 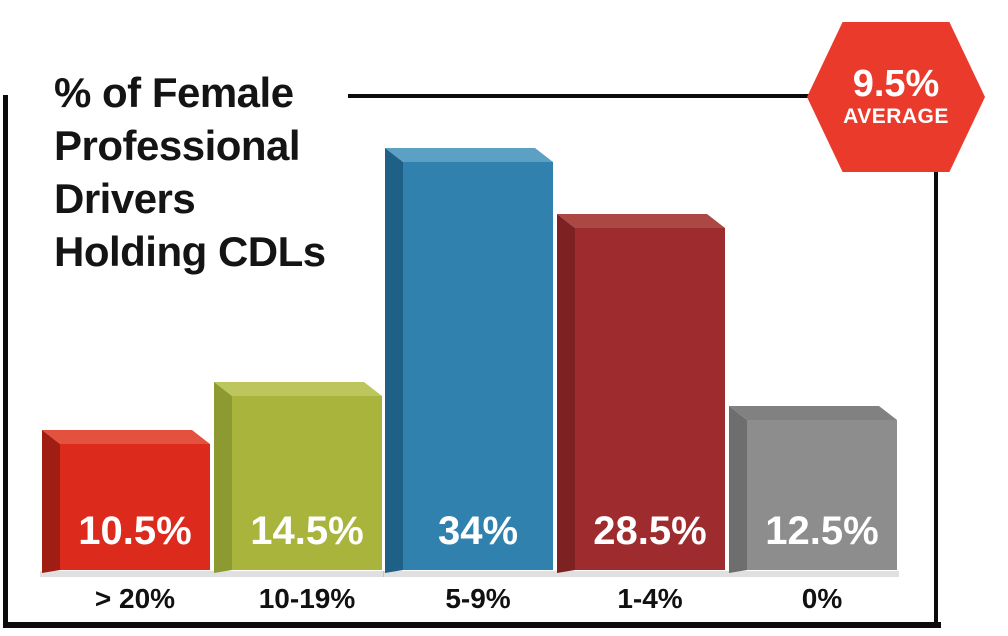 I want to click on average-label: AVERAGE, so click(x=896, y=116).